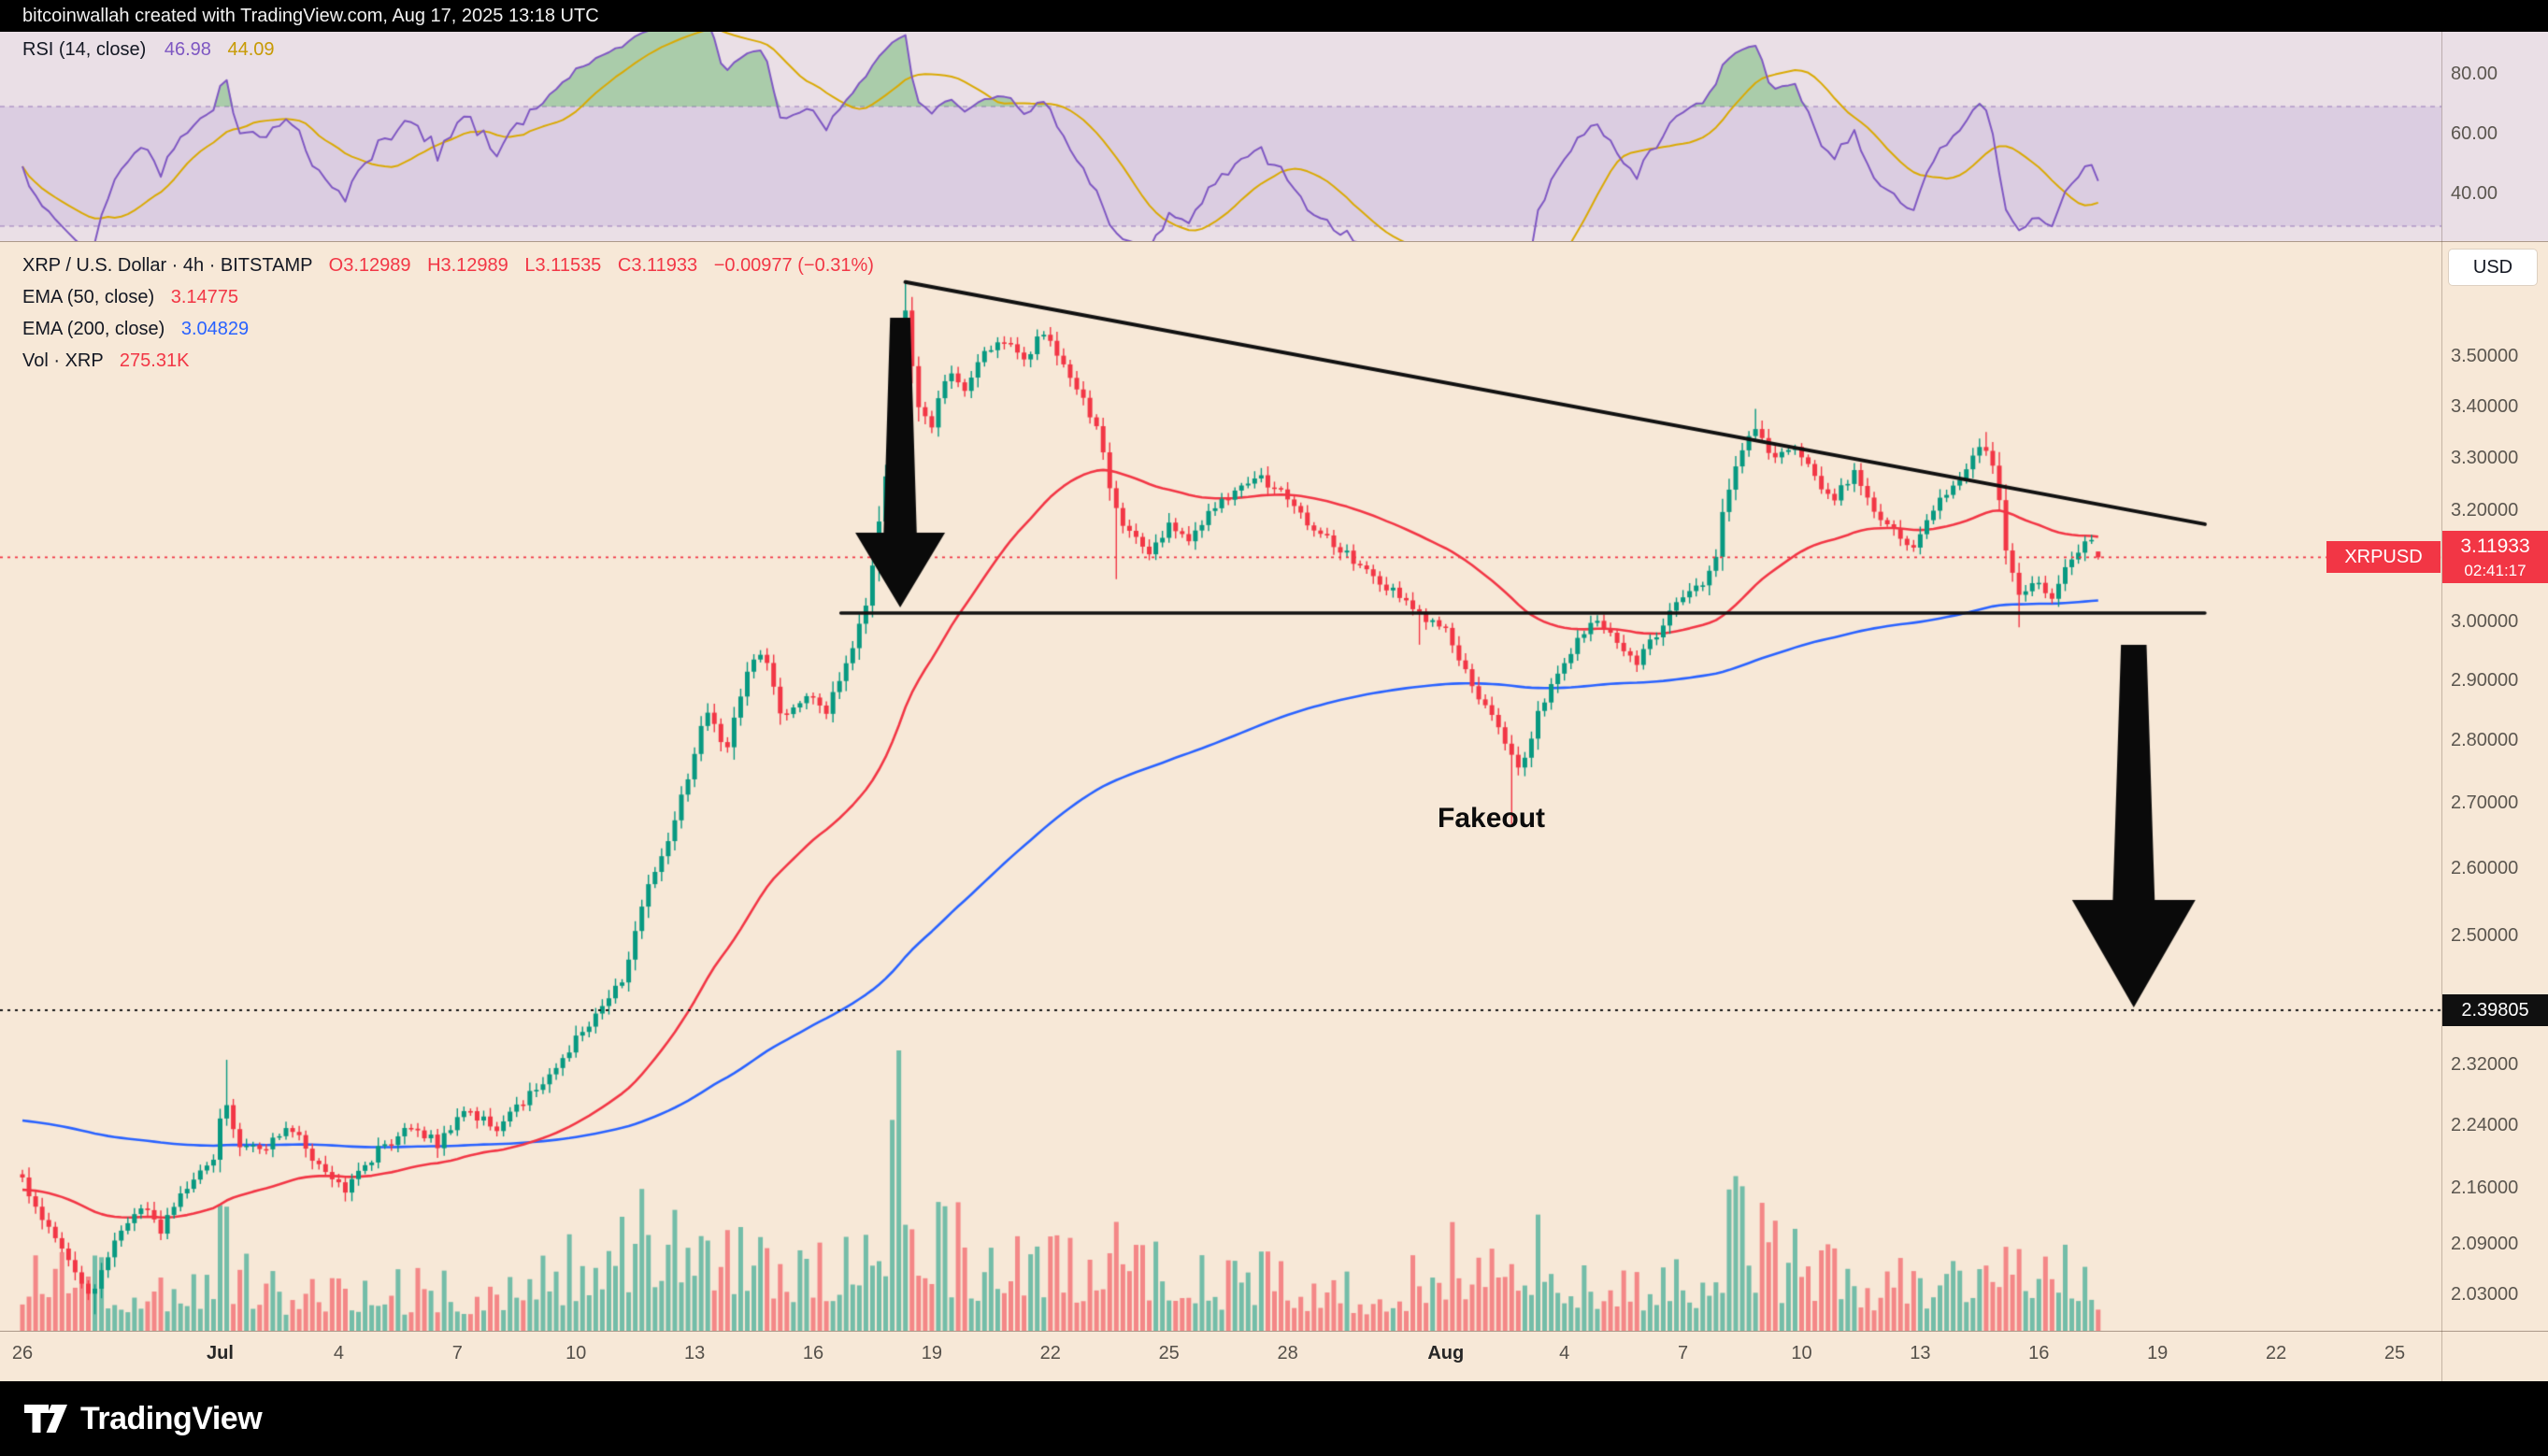 This screenshot has height=1456, width=2548. What do you see at coordinates (45, 1419) in the screenshot?
I see `tradingview-logo-icon` at bounding box center [45, 1419].